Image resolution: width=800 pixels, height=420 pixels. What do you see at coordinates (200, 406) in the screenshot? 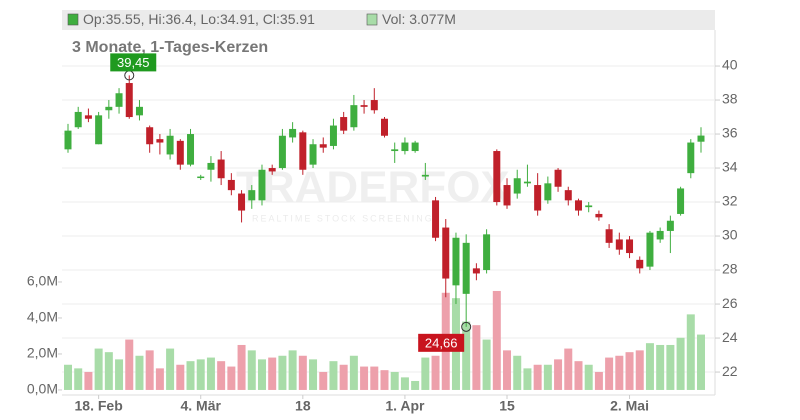
I see `x-tick-label: 4. Mär` at bounding box center [200, 406].